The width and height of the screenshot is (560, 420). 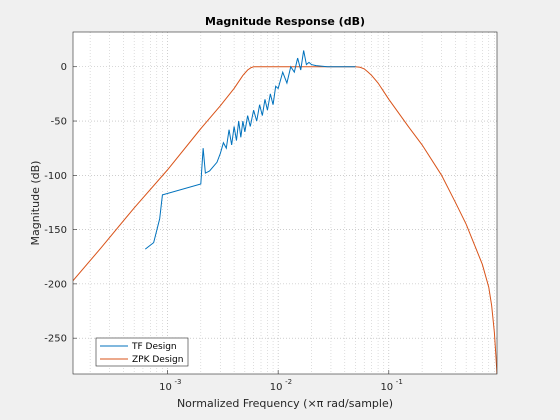 I want to click on y-tick-label: -150, so click(x=55, y=230).